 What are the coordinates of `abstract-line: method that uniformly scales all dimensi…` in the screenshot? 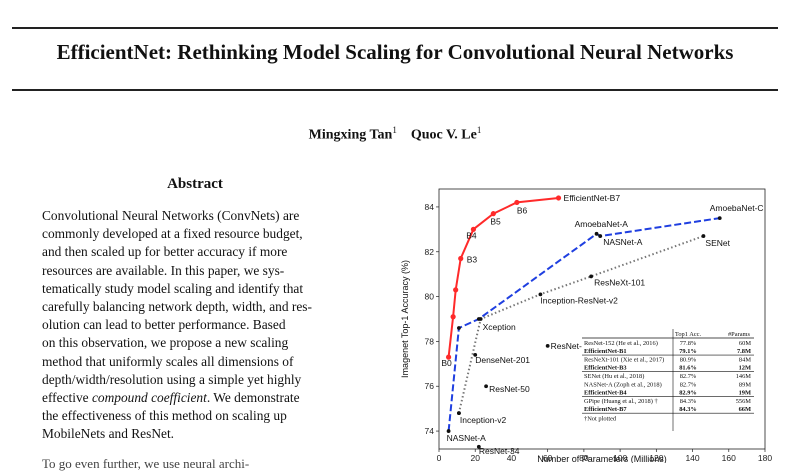 It's located at (168, 361).